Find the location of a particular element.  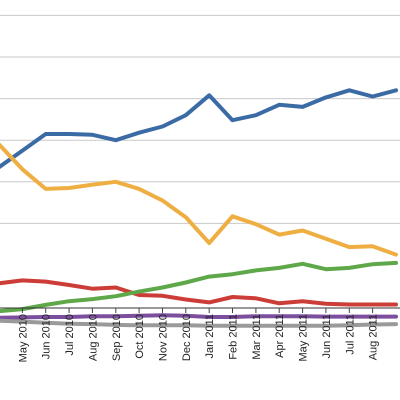

x-tick-label: Jun 2010 is located at coordinates (47, 336).